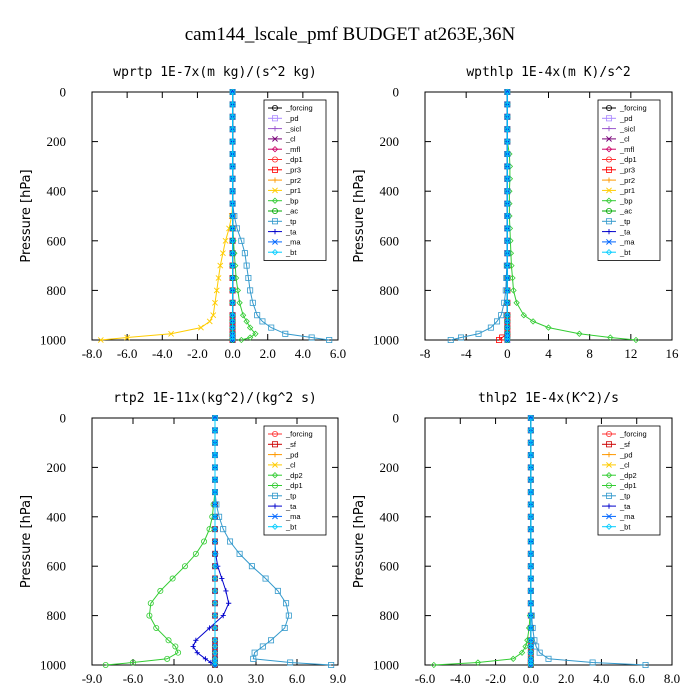 This screenshot has width=700, height=700. I want to click on x-tick-label: 6.0, so click(338, 353).